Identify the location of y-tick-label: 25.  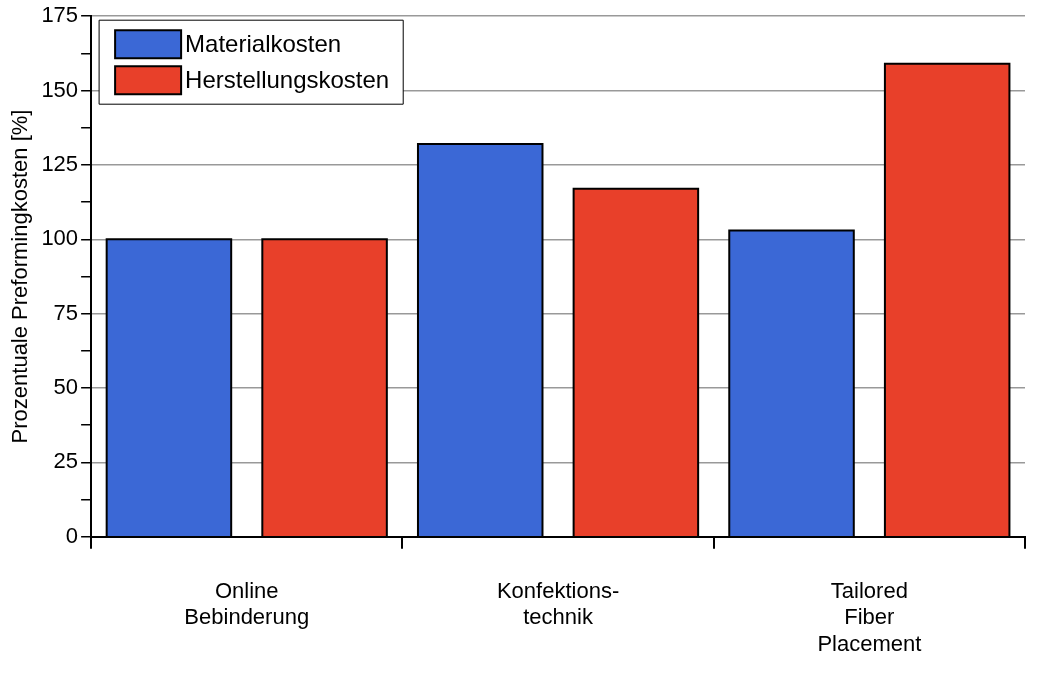
(66, 461).